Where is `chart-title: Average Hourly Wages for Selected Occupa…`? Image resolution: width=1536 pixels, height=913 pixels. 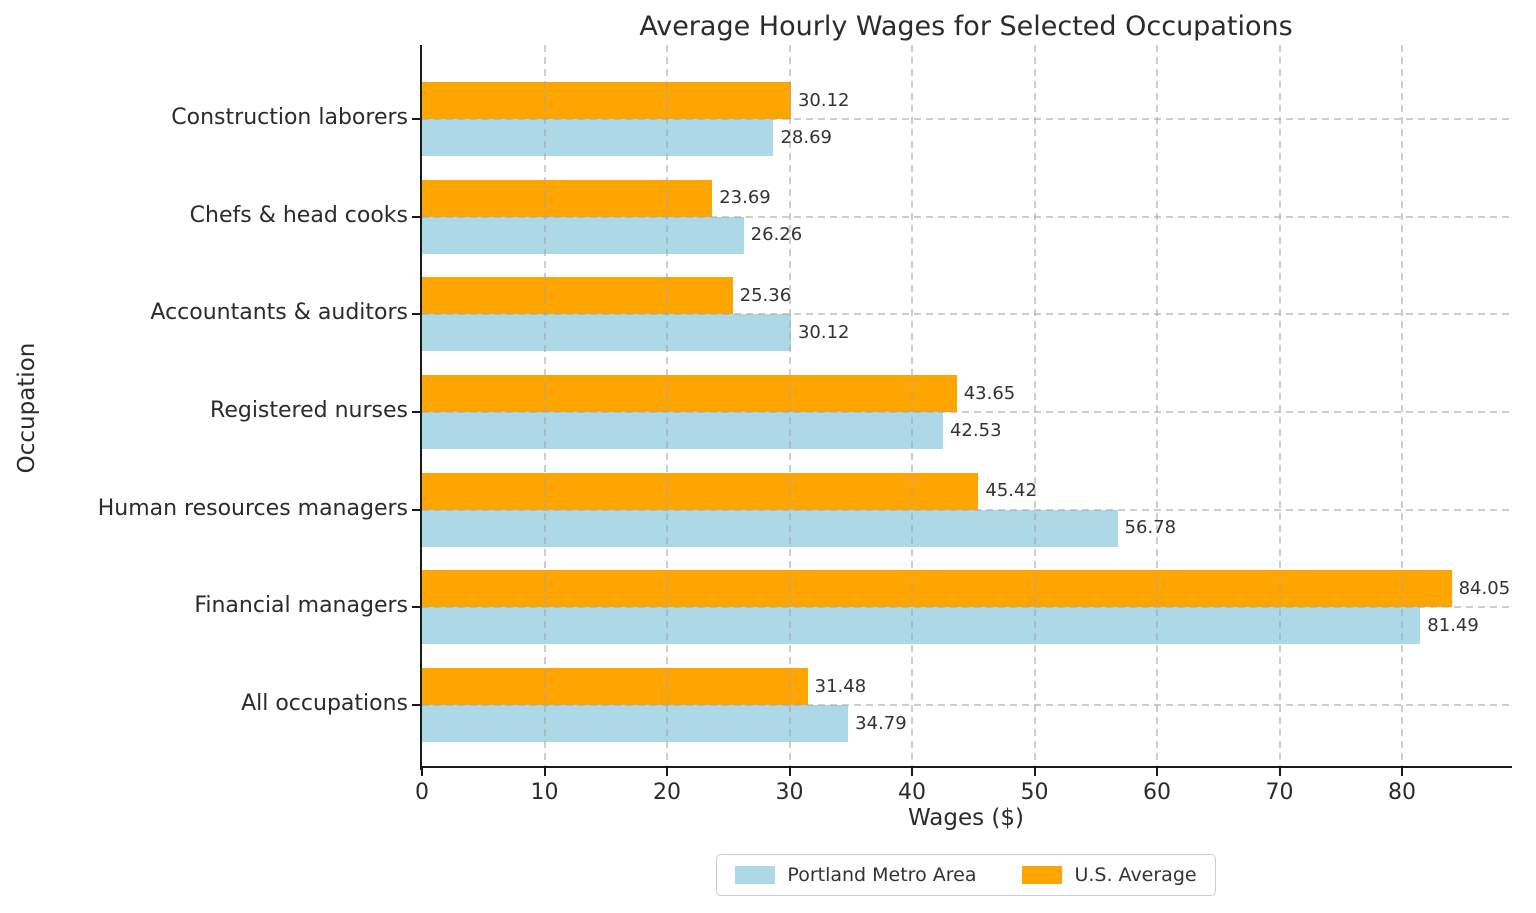
chart-title: Average Hourly Wages for Selected Occupa… is located at coordinates (966, 26).